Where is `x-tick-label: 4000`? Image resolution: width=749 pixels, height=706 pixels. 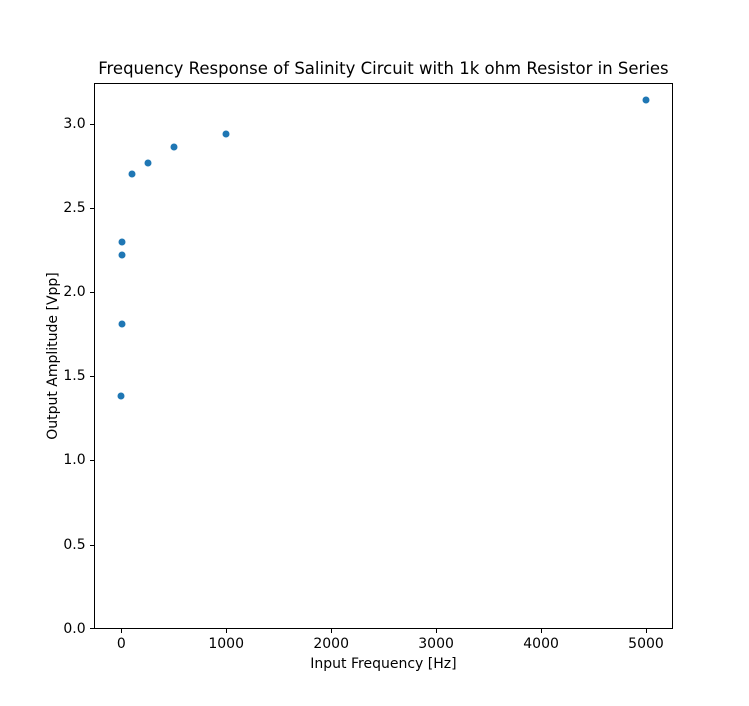
x-tick-label: 4000 is located at coordinates (541, 643).